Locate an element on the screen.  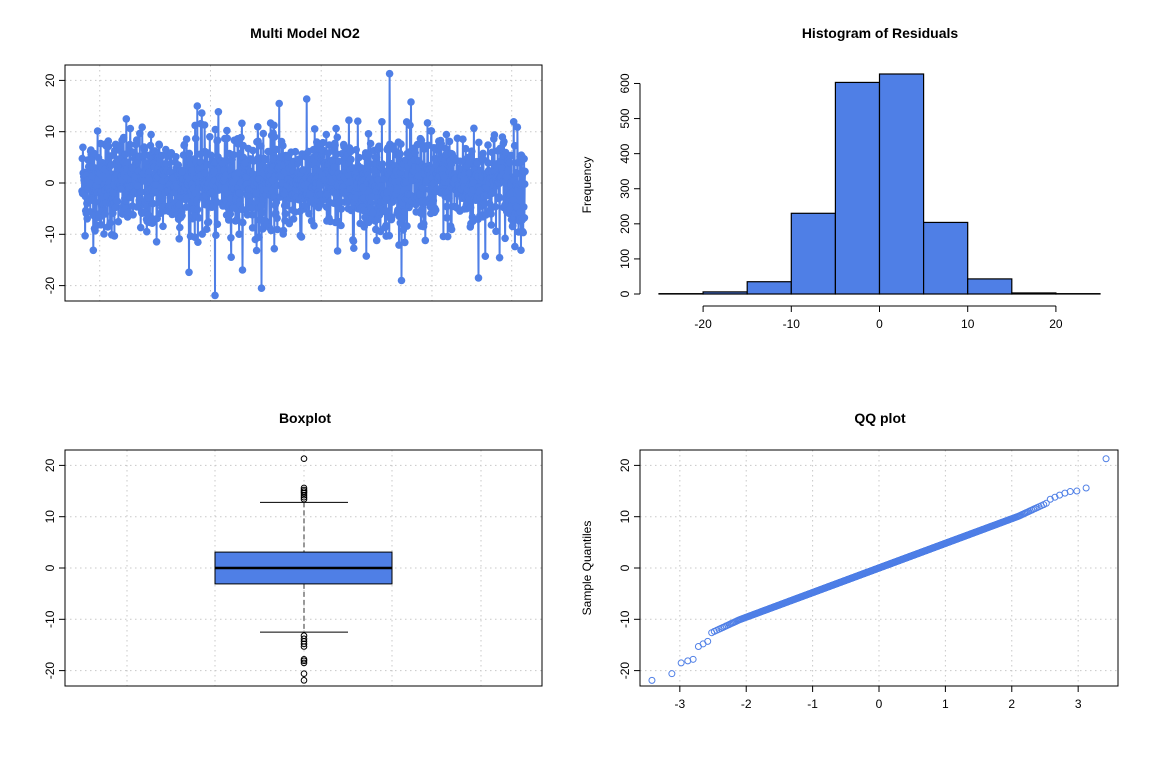
histogram-y-tick-label: 0 is located at coordinates (625, 293).